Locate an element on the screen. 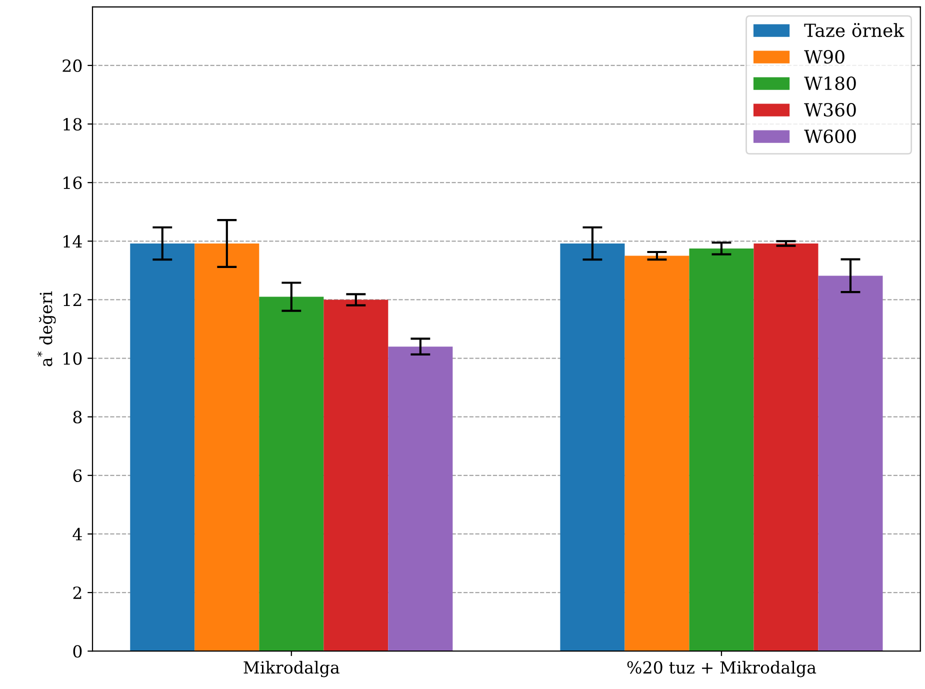 The height and width of the screenshot is (689, 925). y-tick-label: 14 is located at coordinates (73, 241).